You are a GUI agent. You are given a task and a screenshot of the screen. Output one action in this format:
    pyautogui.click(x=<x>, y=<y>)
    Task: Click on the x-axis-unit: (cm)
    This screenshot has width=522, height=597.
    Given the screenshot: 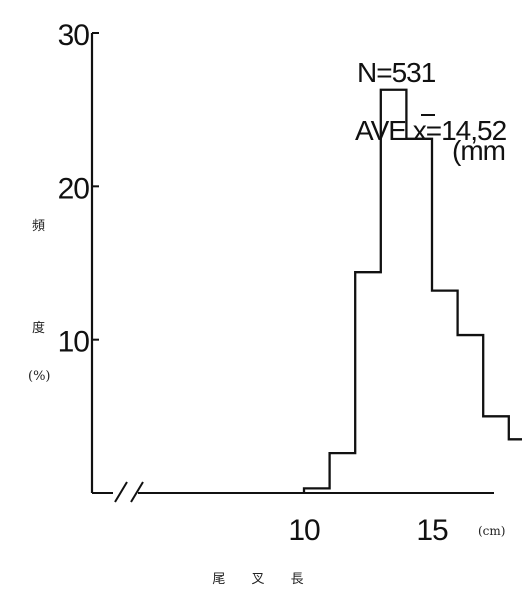 What is the action you would take?
    pyautogui.click(x=491, y=531)
    